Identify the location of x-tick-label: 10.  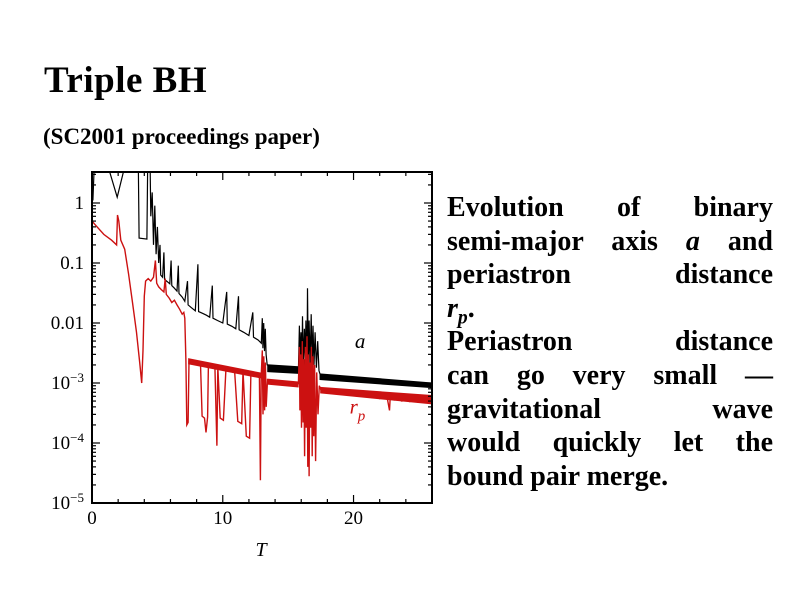
(222, 518).